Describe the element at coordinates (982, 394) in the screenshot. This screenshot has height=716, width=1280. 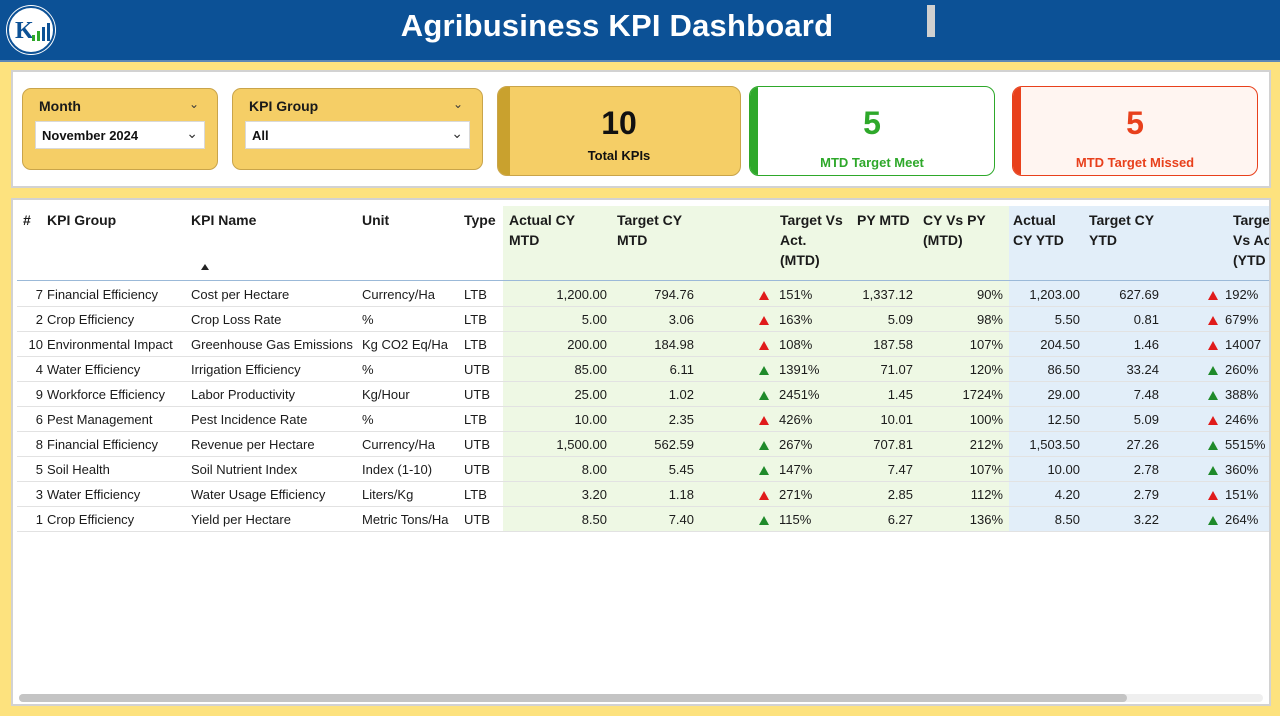
I see `cell-cy-vs-py-mtd: 1724%` at that location.